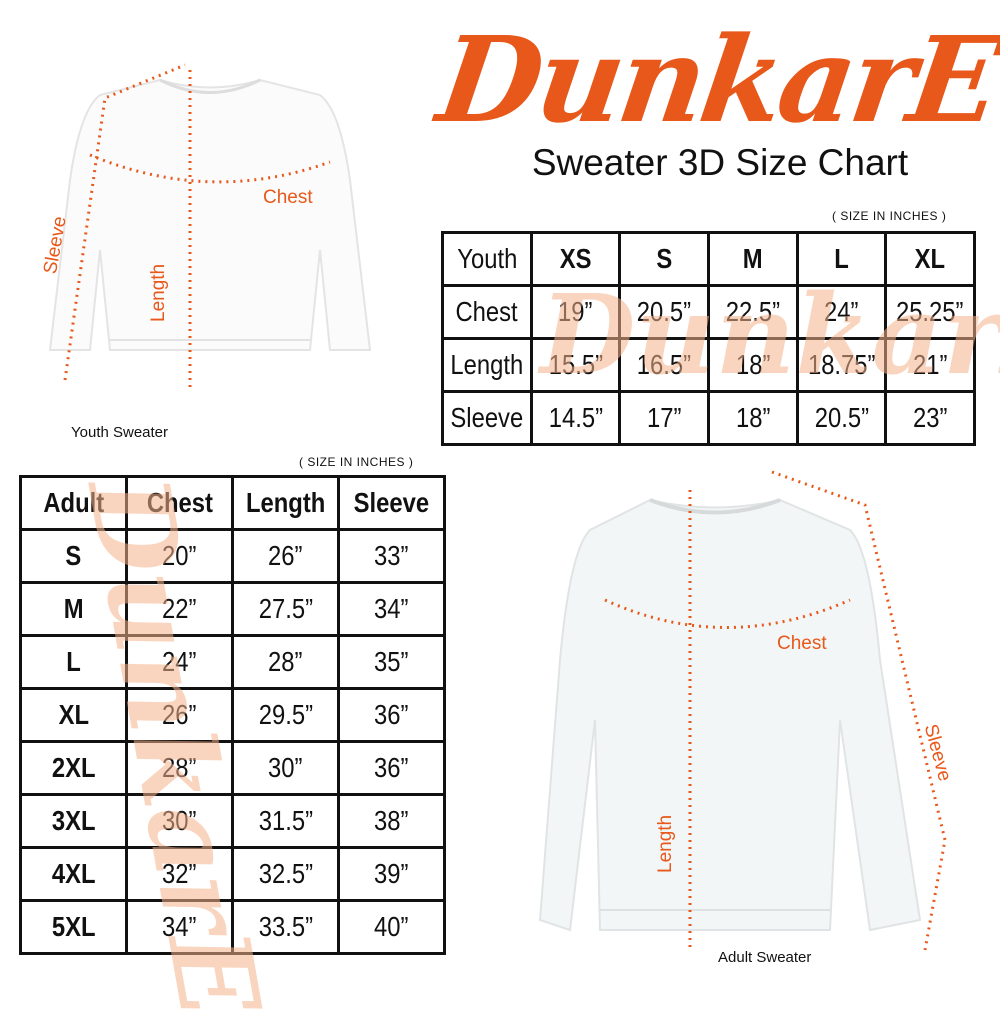 This screenshot has height=1026, width=1000. I want to click on value-cell: 20”, so click(179, 556).